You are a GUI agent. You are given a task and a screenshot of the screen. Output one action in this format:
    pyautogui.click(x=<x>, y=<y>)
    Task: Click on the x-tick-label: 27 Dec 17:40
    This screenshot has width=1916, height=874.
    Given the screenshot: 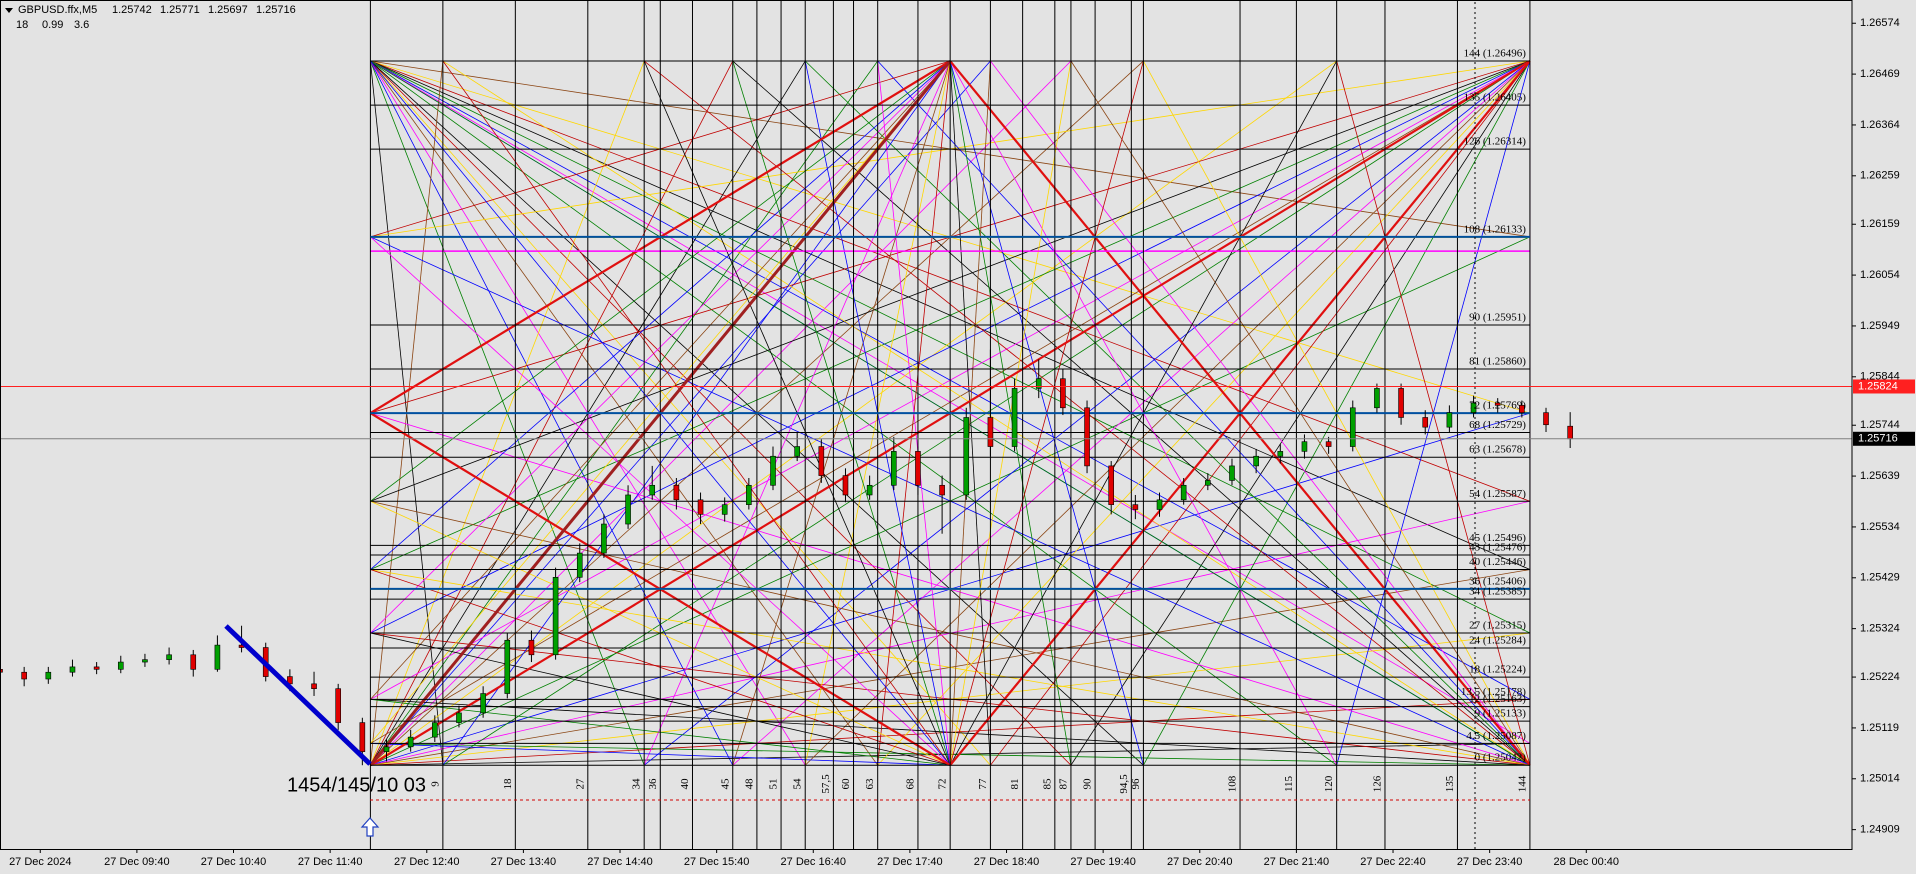 What is the action you would take?
    pyautogui.click(x=909, y=862)
    